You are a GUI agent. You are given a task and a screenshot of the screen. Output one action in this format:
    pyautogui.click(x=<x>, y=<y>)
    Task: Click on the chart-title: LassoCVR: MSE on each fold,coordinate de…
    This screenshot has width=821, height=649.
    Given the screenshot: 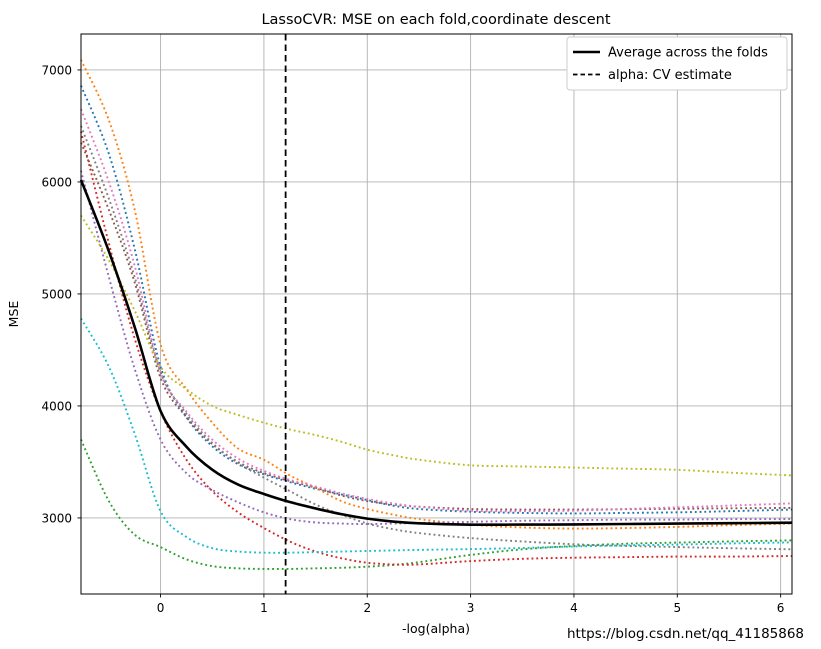 What is the action you would take?
    pyautogui.click(x=435, y=20)
    